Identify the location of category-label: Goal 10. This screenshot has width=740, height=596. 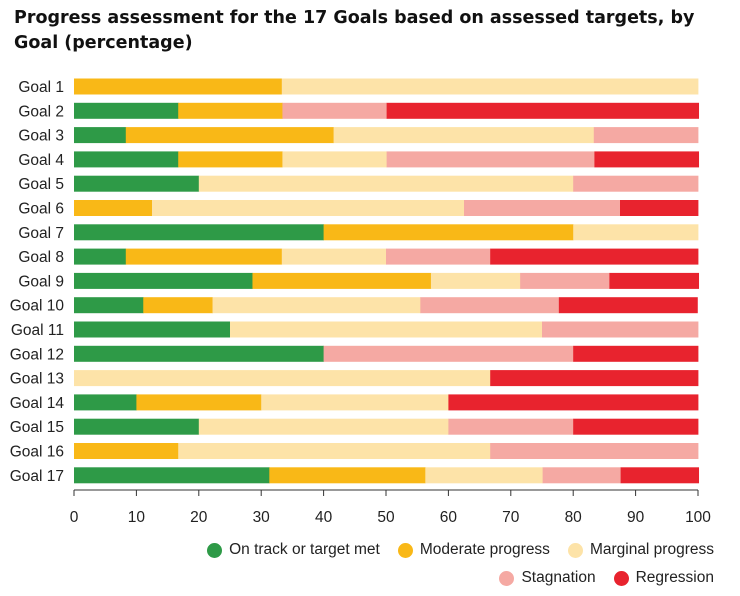
(37, 306).